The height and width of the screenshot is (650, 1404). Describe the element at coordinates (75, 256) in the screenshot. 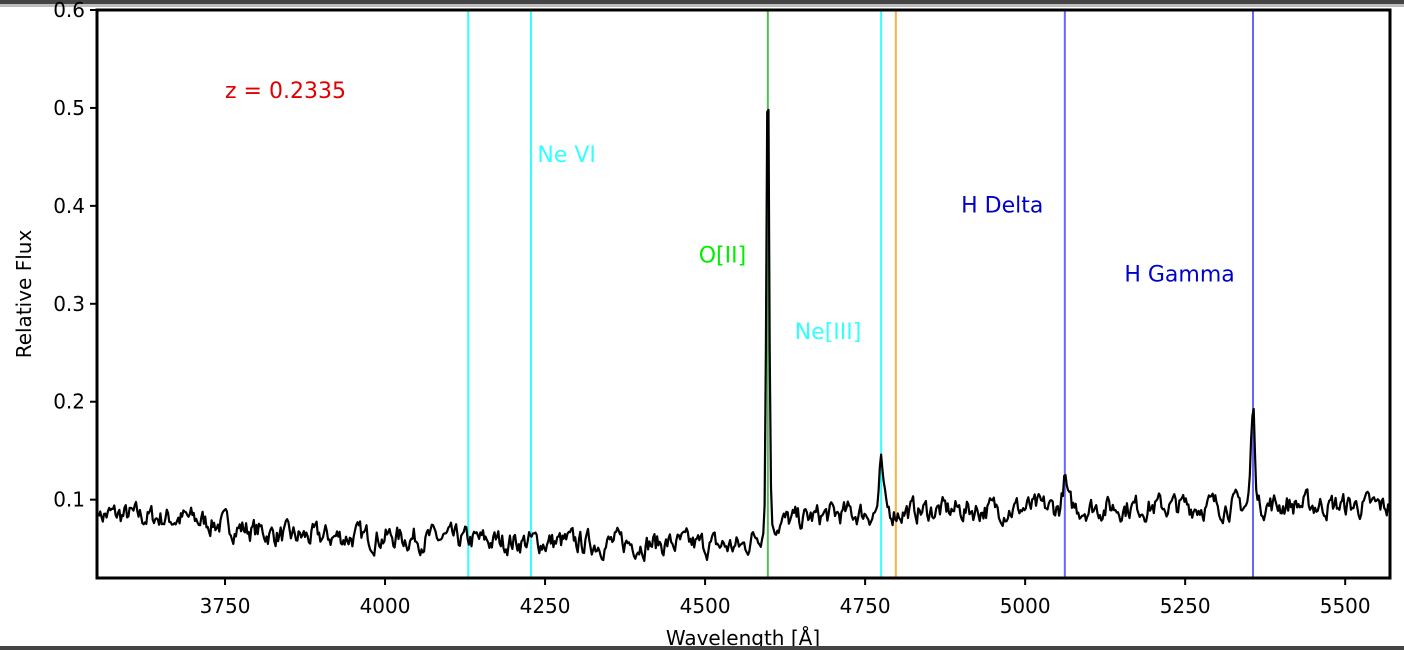

I see `y-axis: 0.1 0.2 0.3 0.4 0.5 0.6` at that location.